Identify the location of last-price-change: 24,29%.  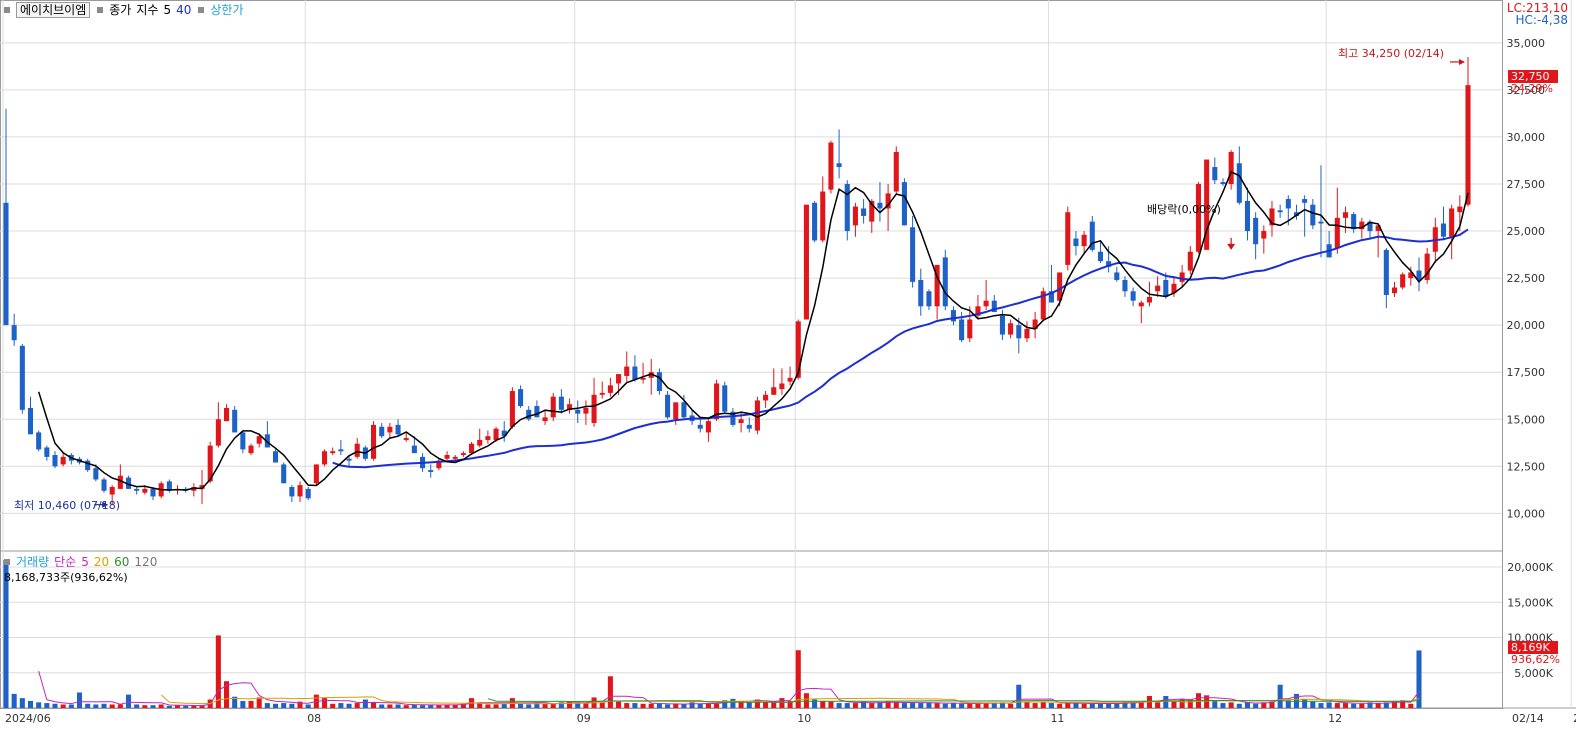
(1532, 88).